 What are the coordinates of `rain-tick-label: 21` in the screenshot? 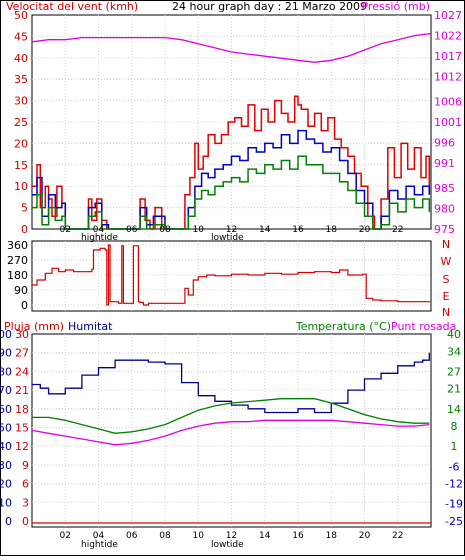 It's located at (22, 390).